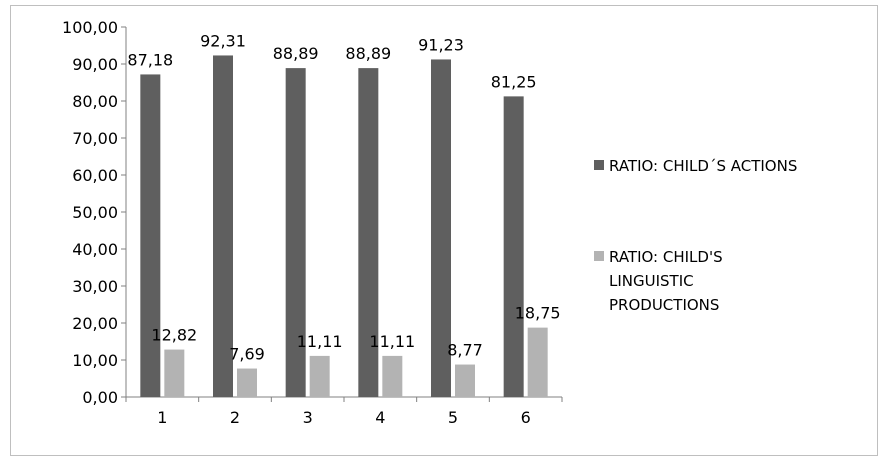 This screenshot has height=462, width=883. What do you see at coordinates (100, 397) in the screenshot?
I see `y-tick-label: 0,00` at bounding box center [100, 397].